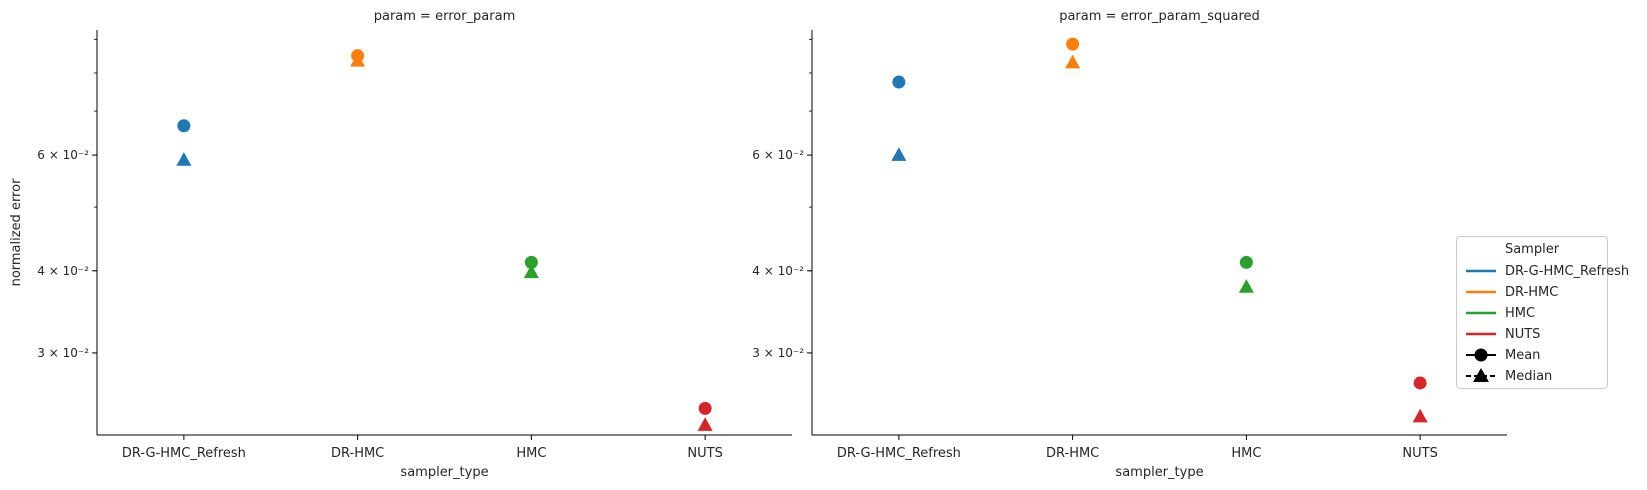  Describe the element at coordinates (1523, 355) in the screenshot. I see `legend-label: Mean` at that location.